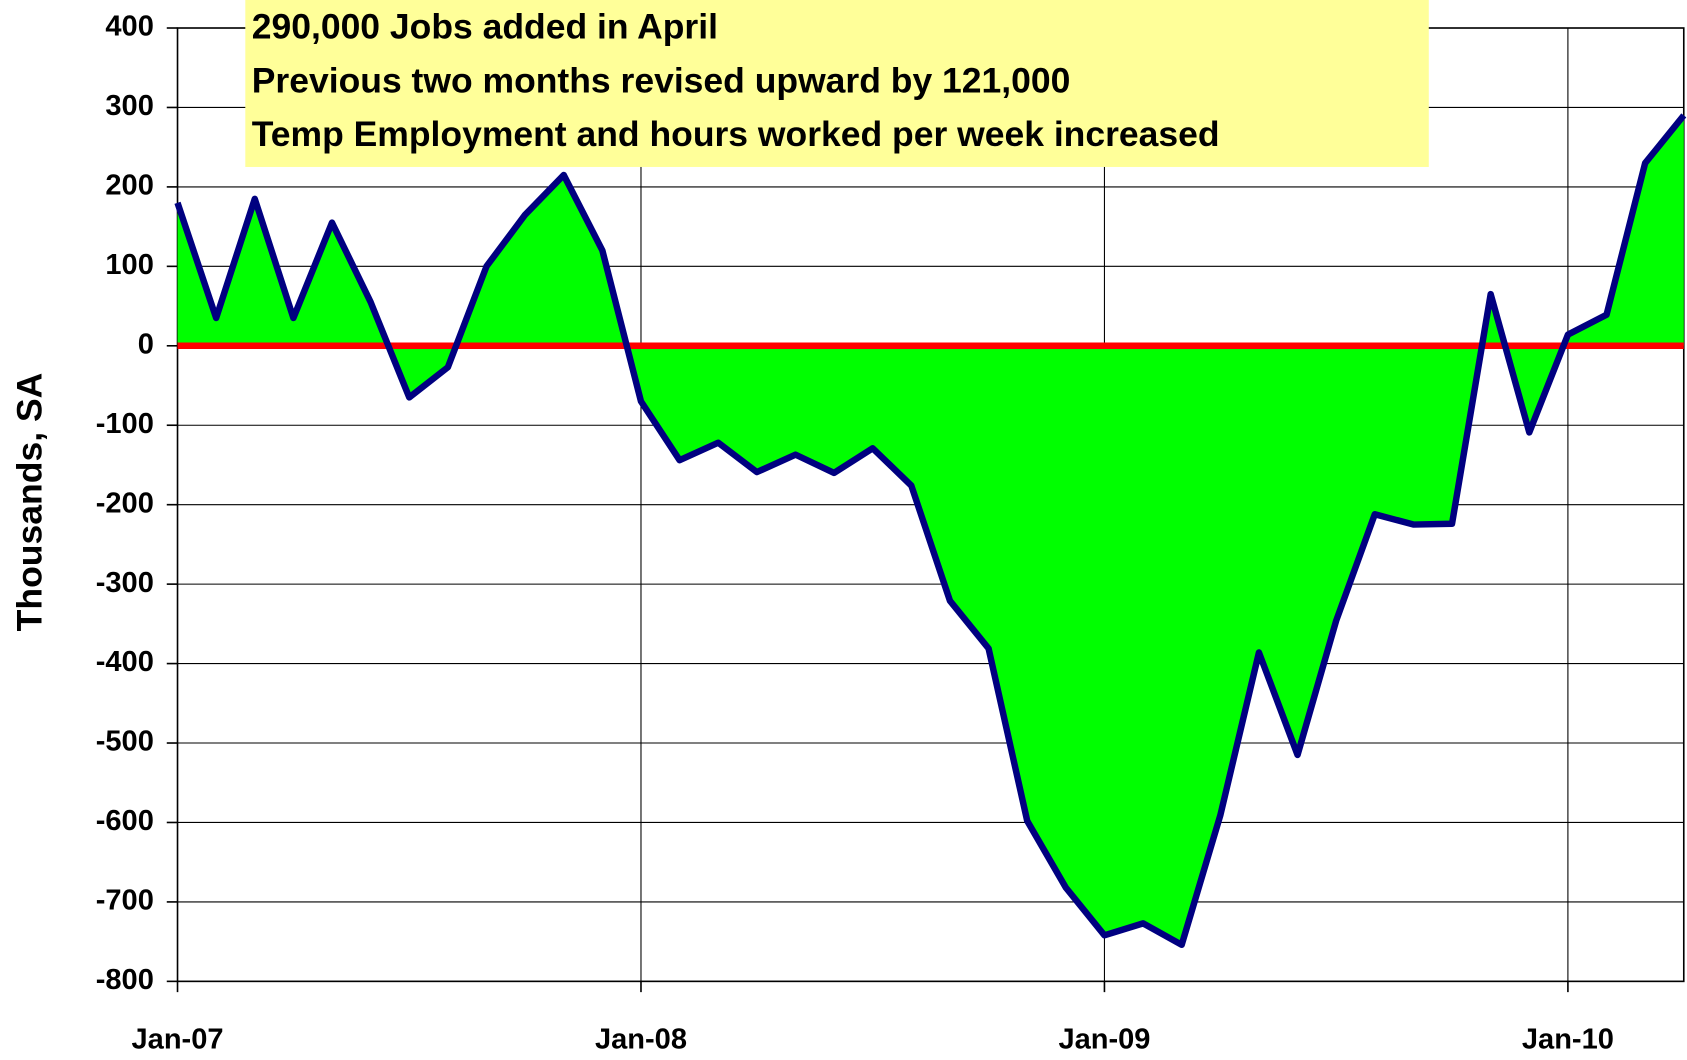 The height and width of the screenshot is (1060, 1687). I want to click on y-tick-label: 300, so click(129, 106).